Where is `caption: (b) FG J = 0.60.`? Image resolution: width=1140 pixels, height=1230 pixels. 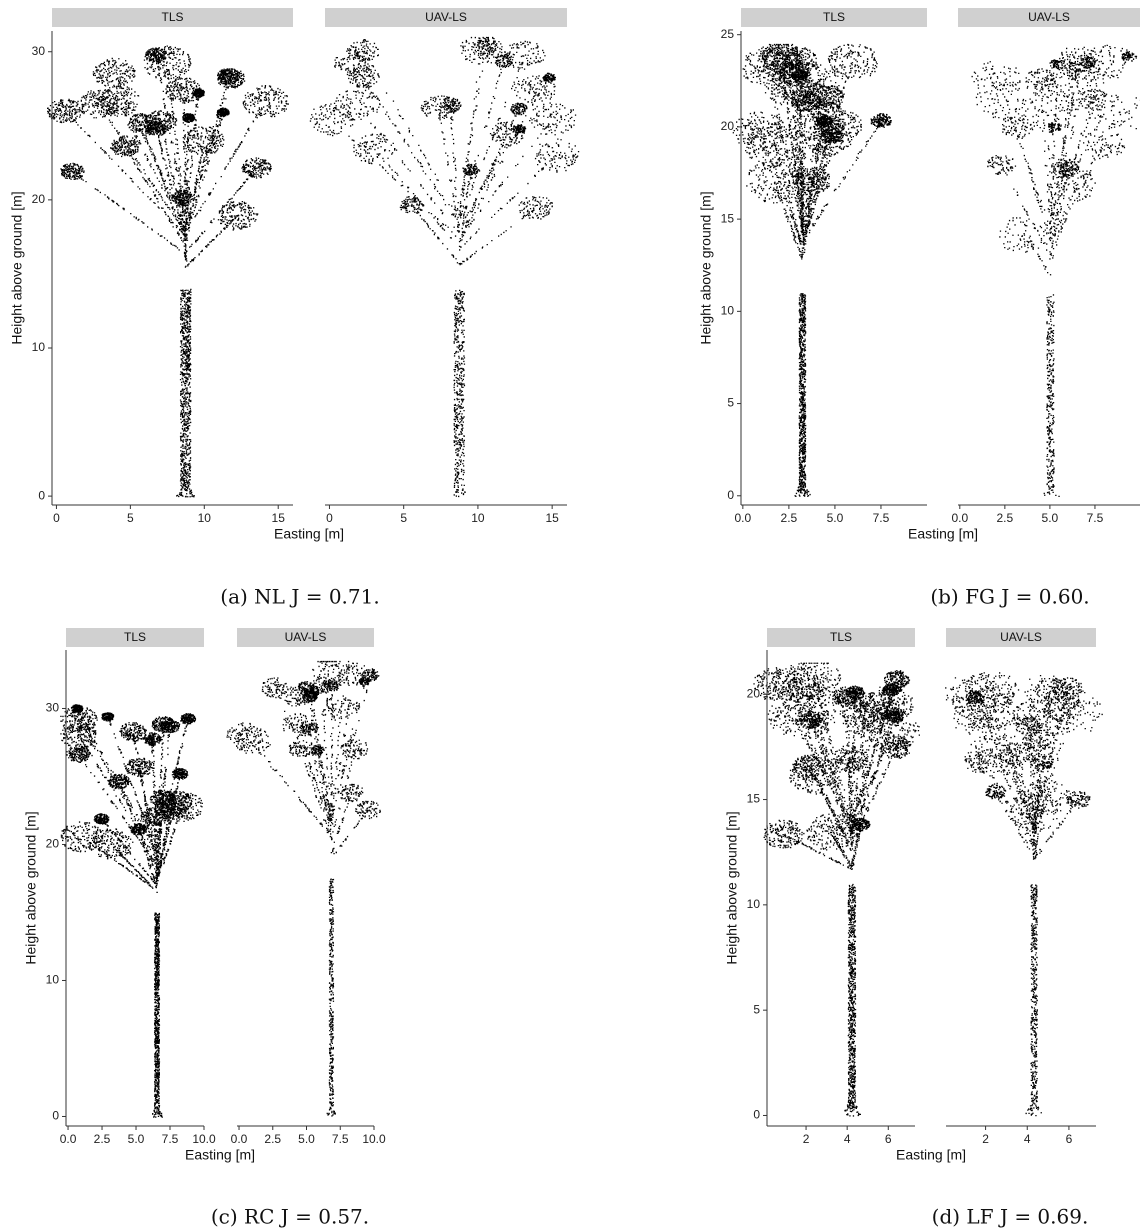
caption: (b) FG J = 0.60. is located at coordinates (1009, 597).